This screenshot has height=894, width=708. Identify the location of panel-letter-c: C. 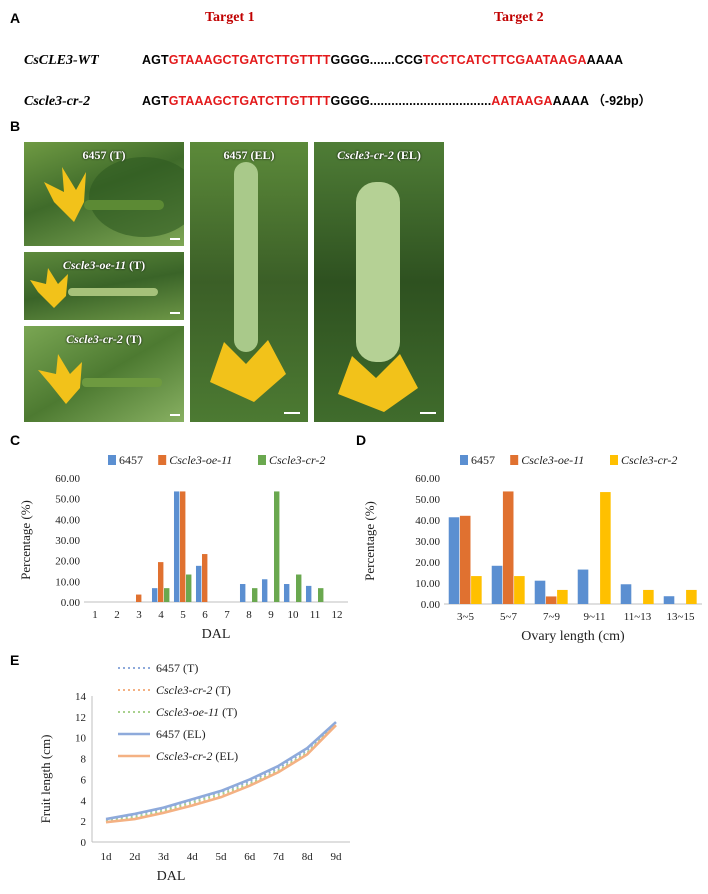
(15, 440).